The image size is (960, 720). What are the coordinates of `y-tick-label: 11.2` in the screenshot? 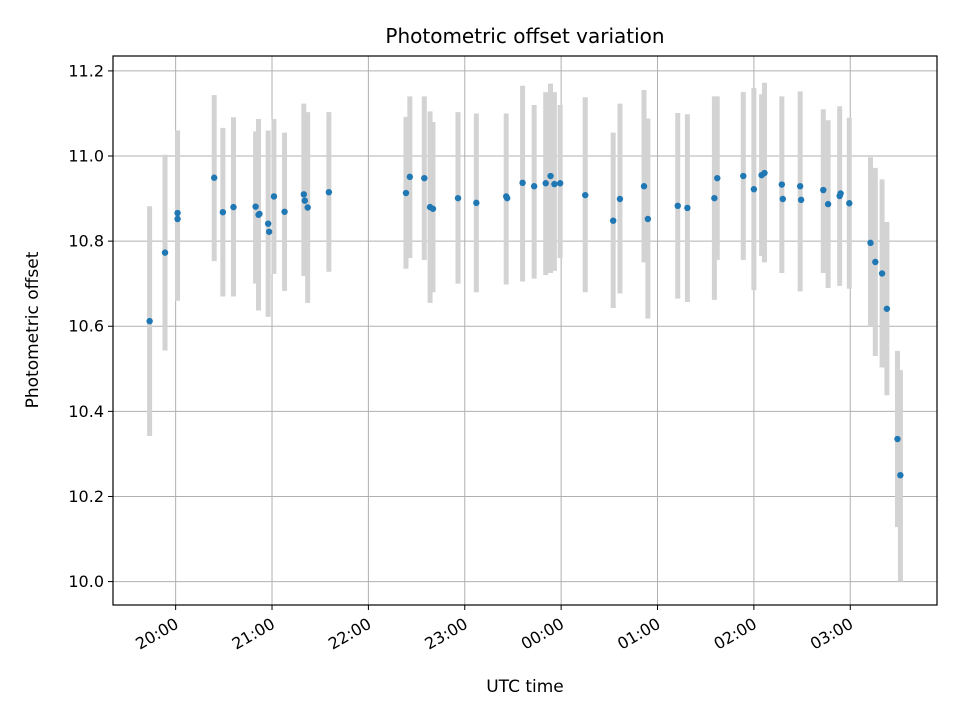 It's located at (86, 70).